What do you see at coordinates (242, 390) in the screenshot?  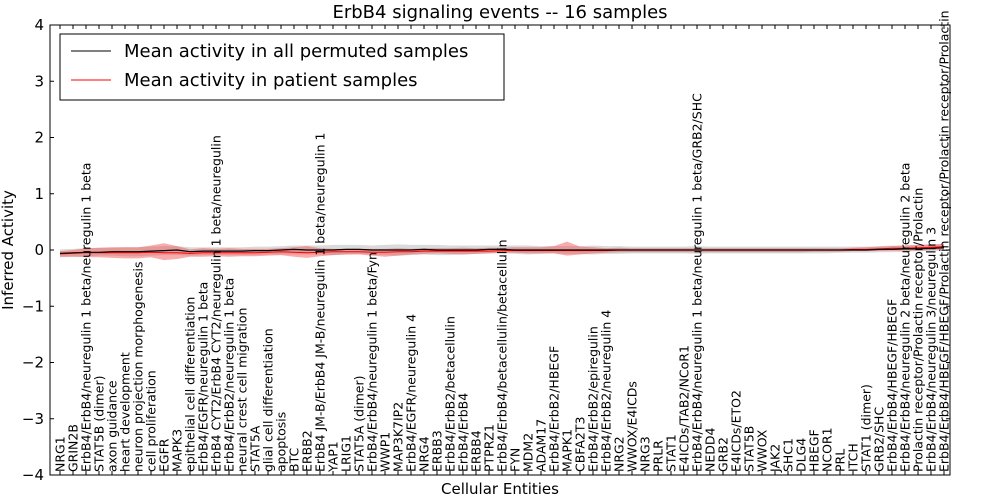 I see `x-tick-label: neural crest cell migration` at bounding box center [242, 390].